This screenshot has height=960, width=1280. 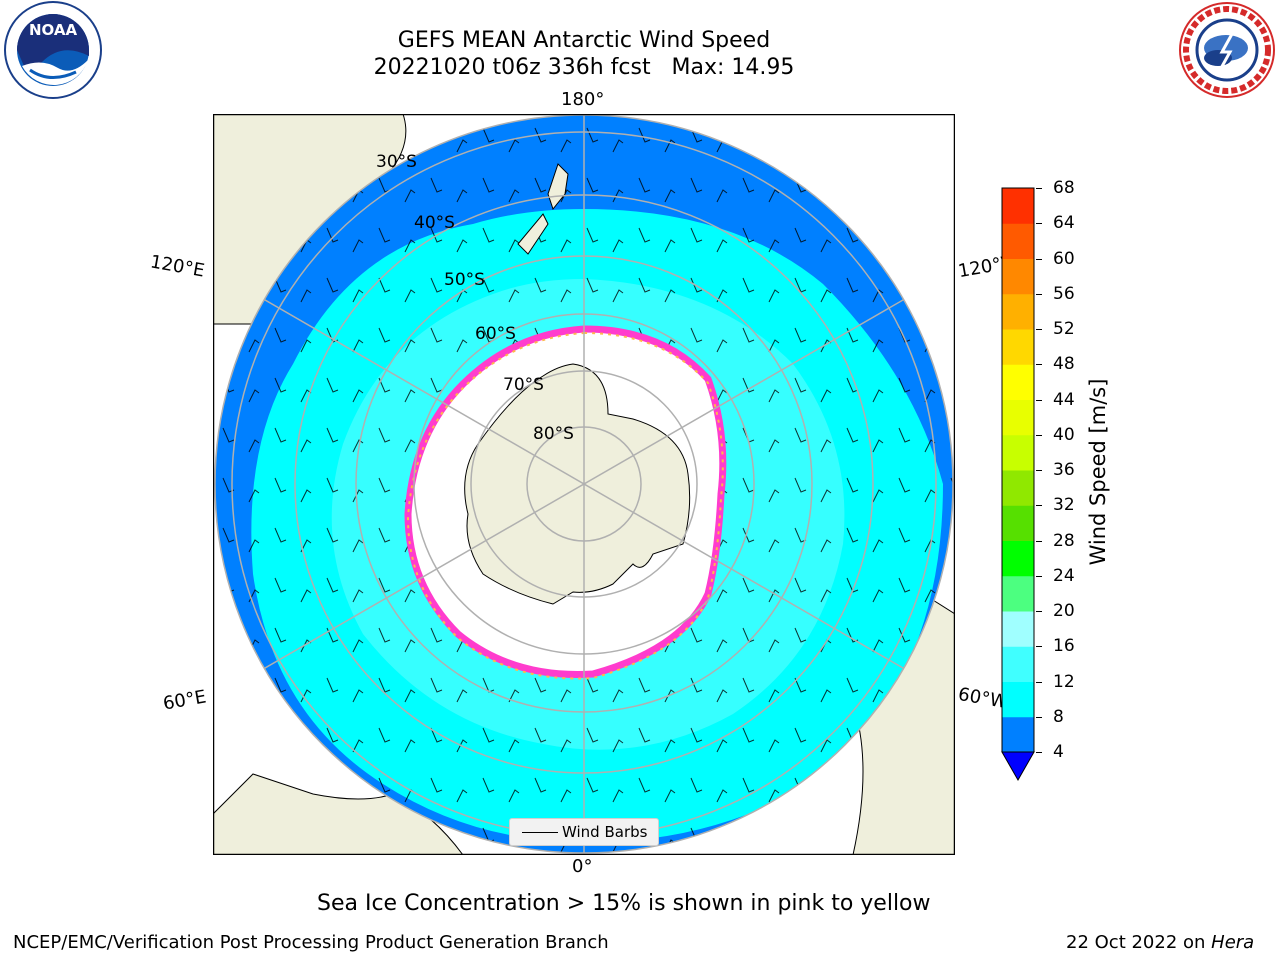 What do you see at coordinates (396, 162) in the screenshot?
I see `lat-label-30s: 30°S` at bounding box center [396, 162].